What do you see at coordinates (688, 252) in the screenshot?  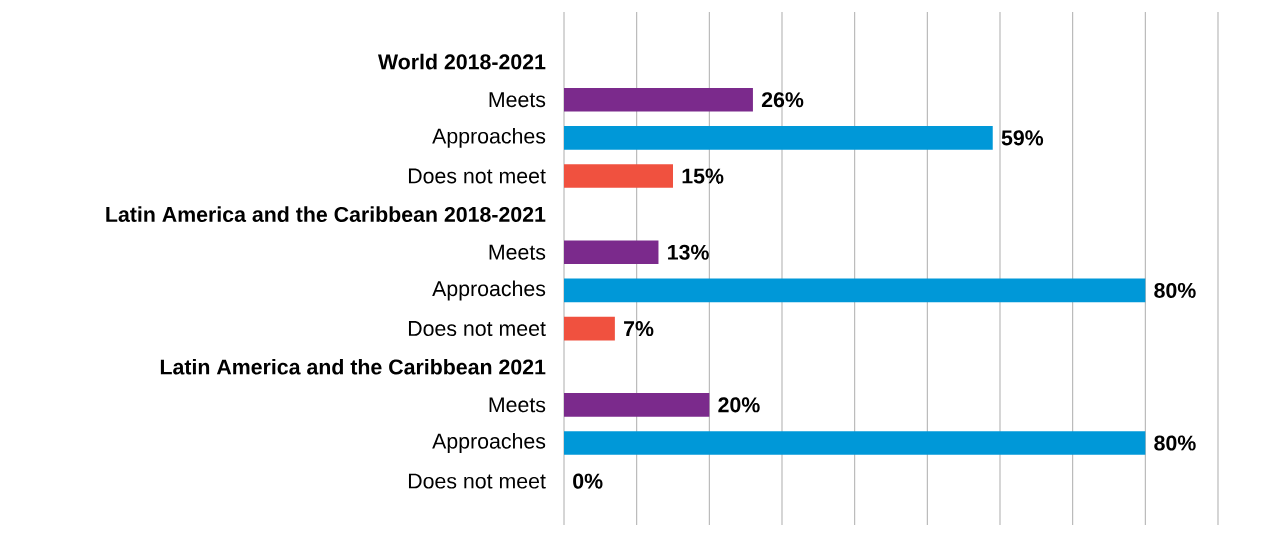 I see `data-label: 13%` at bounding box center [688, 252].